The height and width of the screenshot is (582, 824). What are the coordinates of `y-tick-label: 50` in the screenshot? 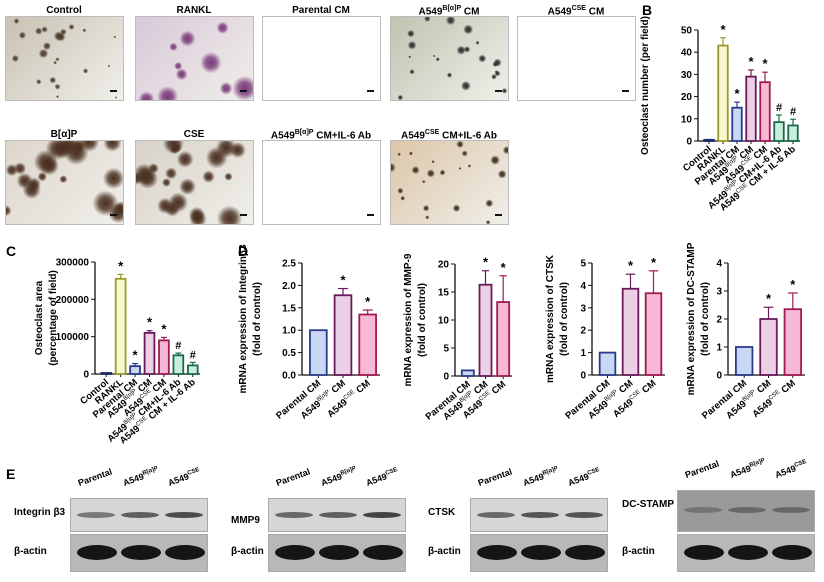 It's located at (687, 31).